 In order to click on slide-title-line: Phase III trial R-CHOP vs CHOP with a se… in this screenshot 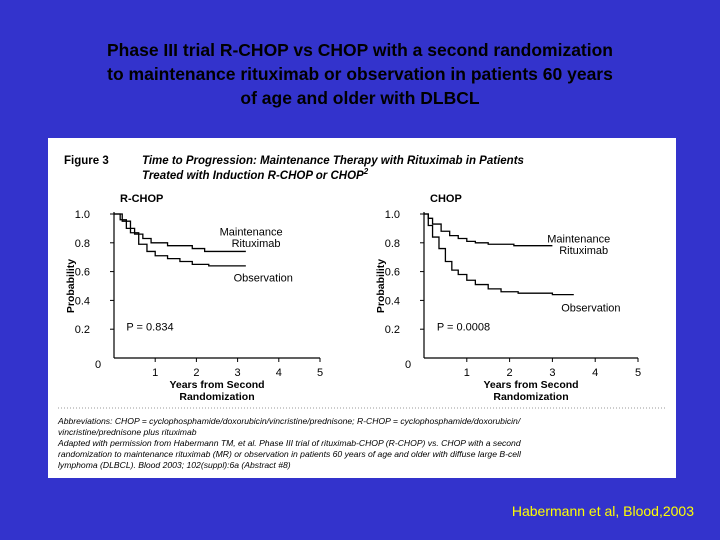, I will do `click(360, 50)`.